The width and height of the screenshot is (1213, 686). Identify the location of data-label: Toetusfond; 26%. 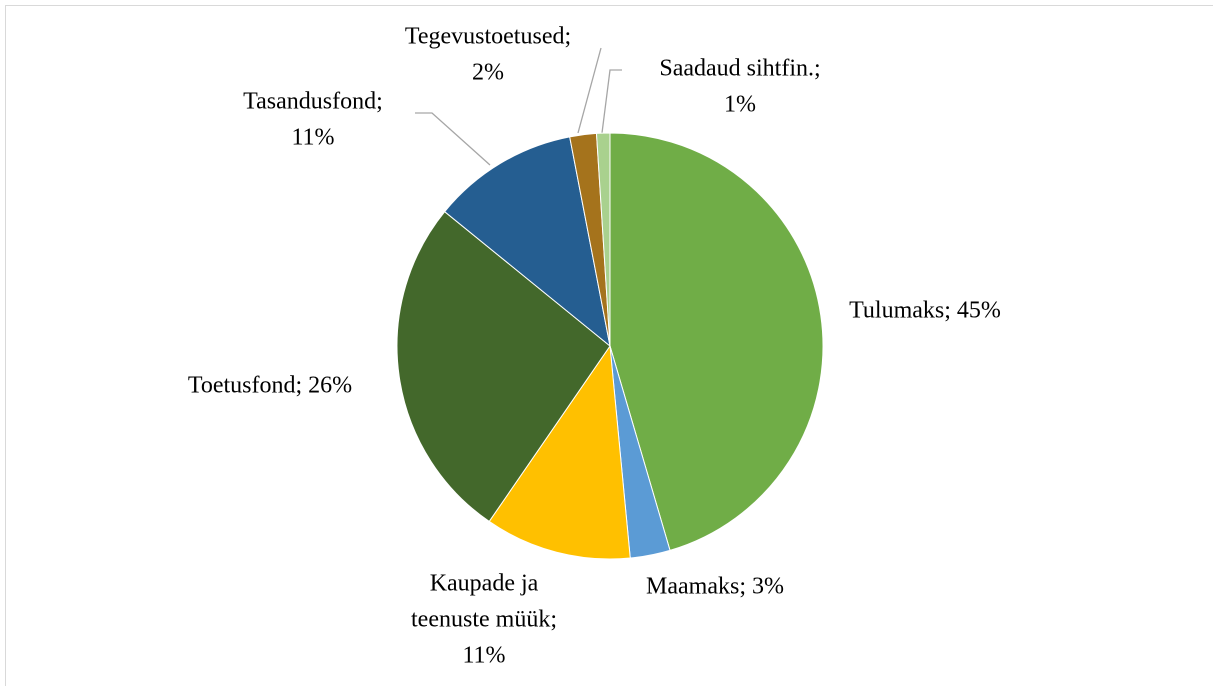
(270, 386).